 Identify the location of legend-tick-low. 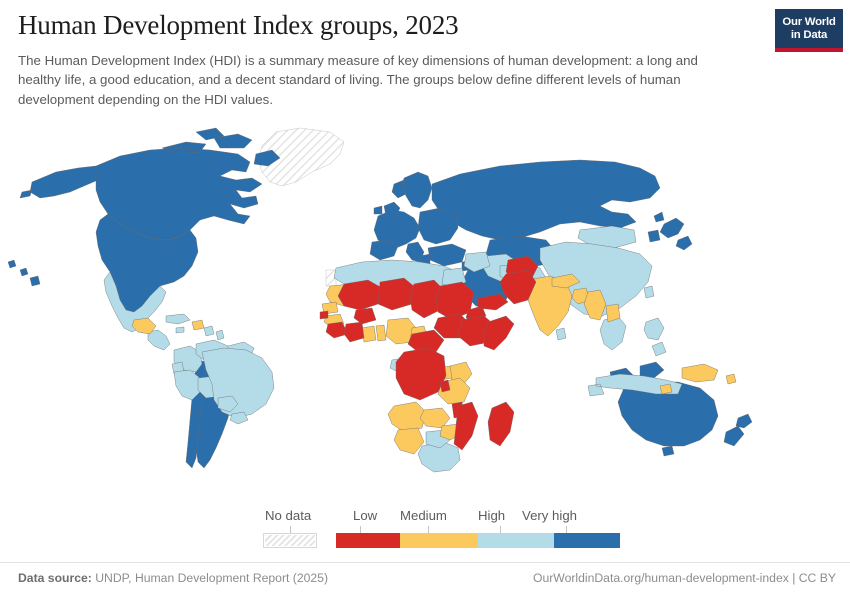
(360, 529).